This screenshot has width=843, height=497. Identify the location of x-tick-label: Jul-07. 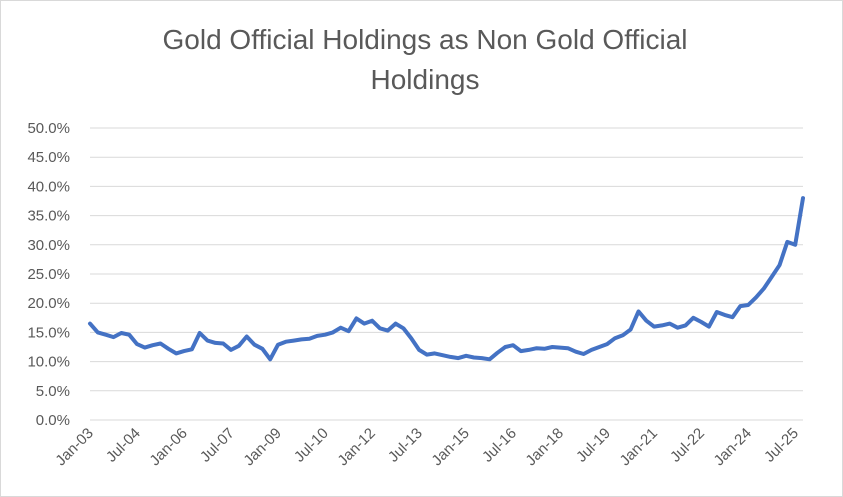
(217, 445).